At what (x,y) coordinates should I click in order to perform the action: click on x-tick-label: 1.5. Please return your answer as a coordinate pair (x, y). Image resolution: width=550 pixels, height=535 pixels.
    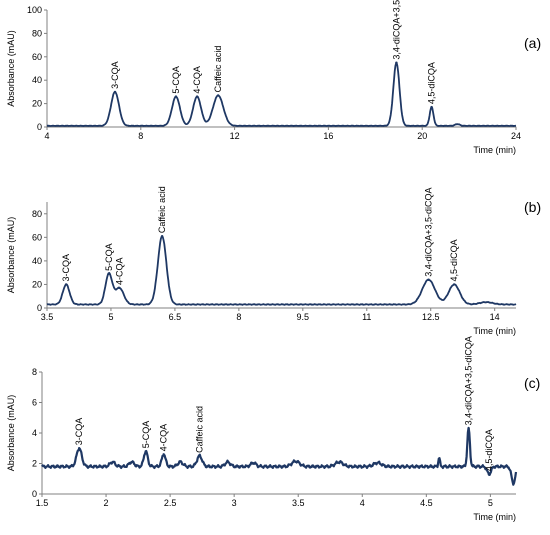
    Looking at the image, I should click on (42, 503).